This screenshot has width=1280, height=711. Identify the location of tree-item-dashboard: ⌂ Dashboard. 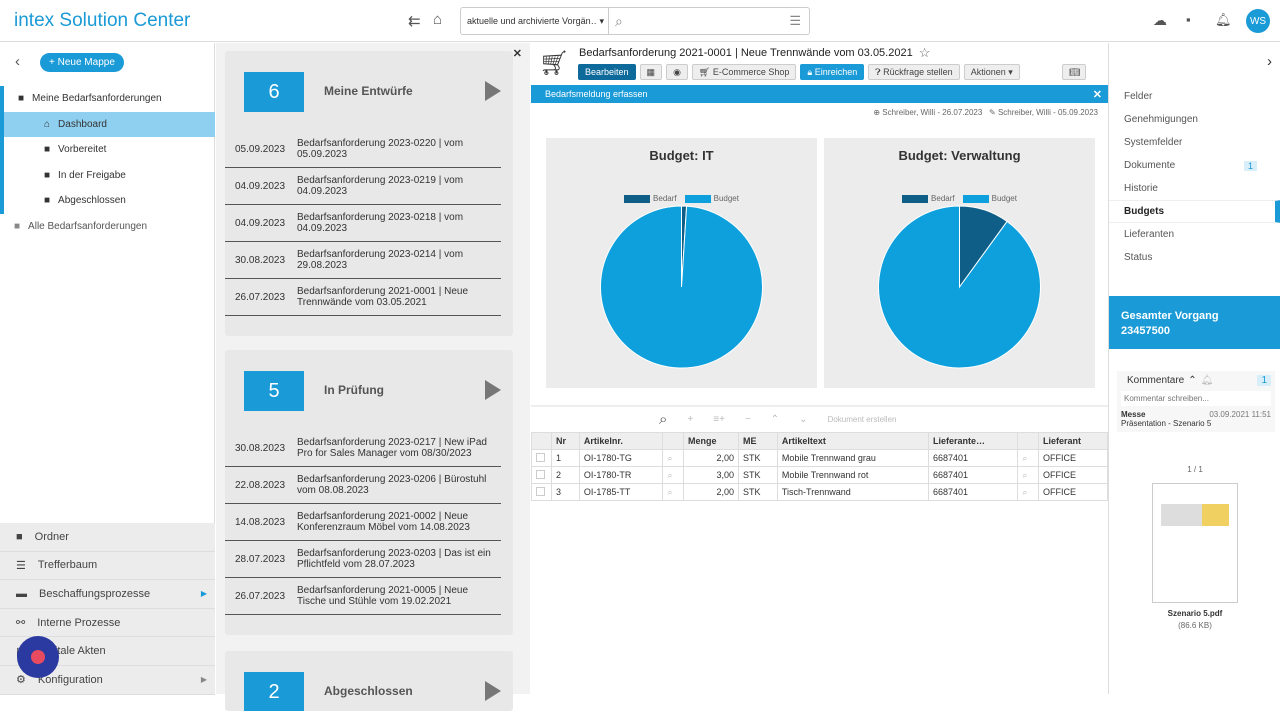
(107, 124).